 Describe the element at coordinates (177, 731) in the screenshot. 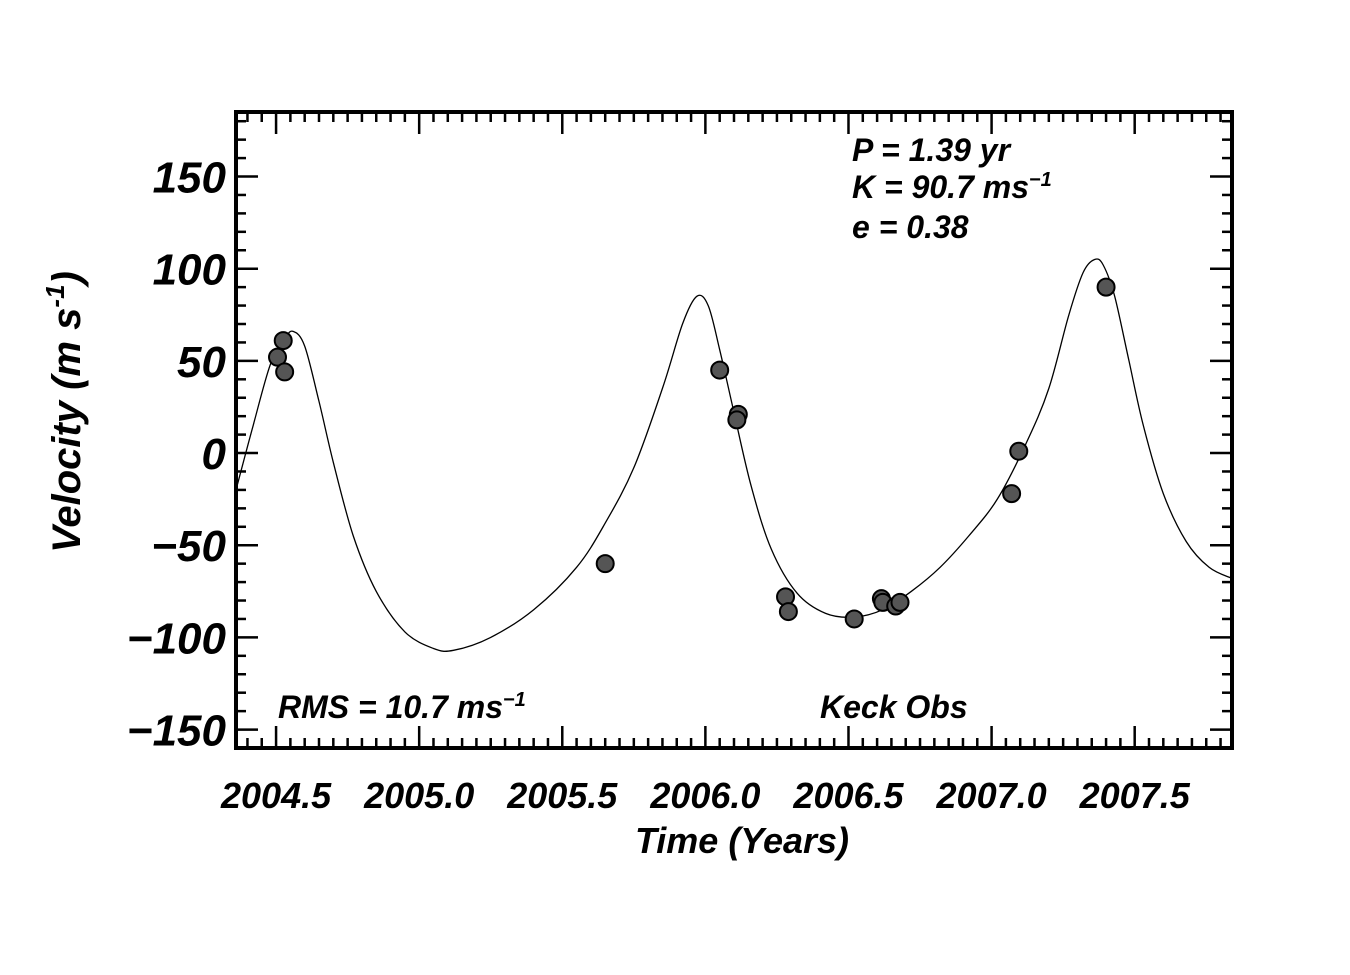

I see `y-tick-label: −150` at that location.